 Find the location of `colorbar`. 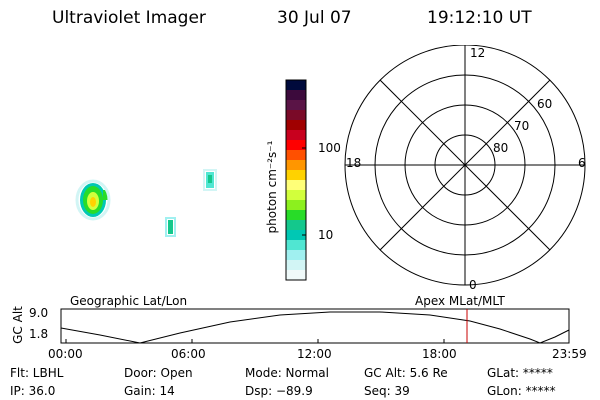

colorbar is located at coordinates (296, 180).